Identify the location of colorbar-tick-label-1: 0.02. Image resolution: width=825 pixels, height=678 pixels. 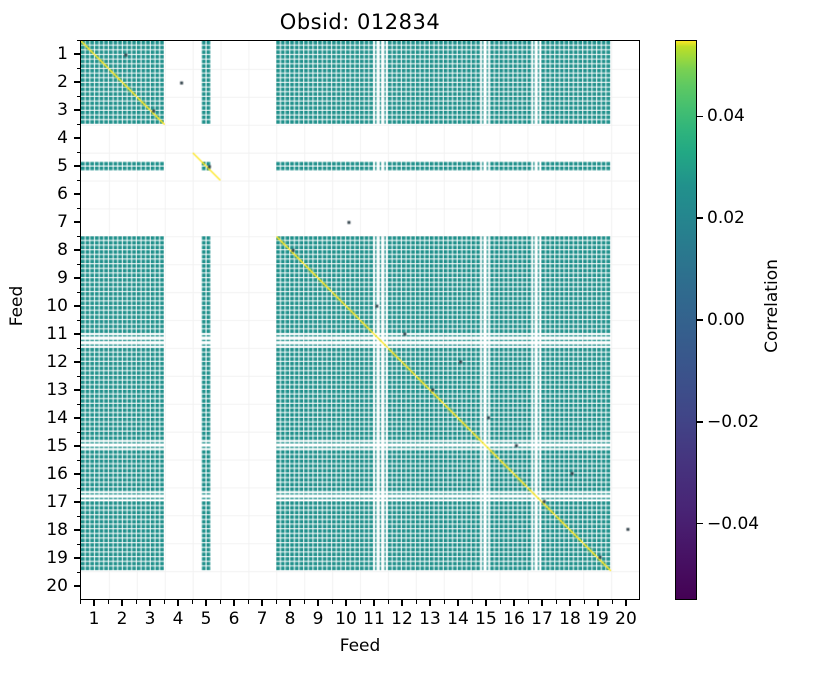
(726, 218).